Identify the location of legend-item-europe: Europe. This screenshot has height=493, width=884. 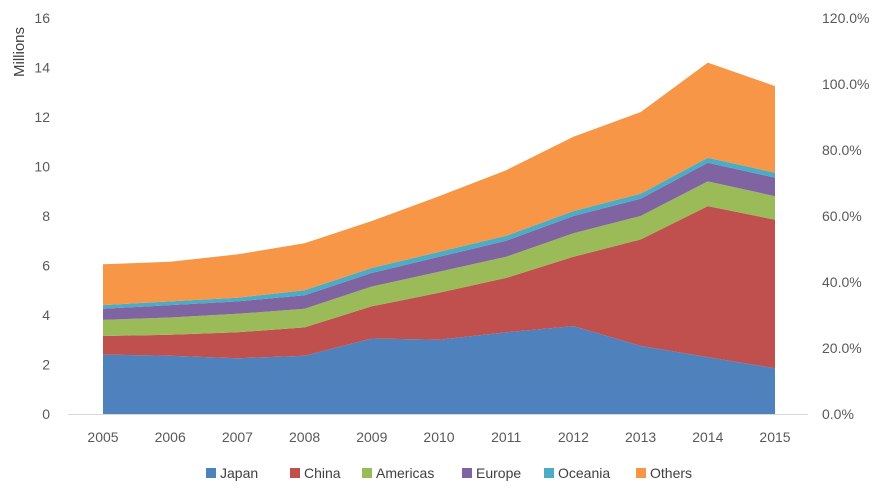
(491, 473).